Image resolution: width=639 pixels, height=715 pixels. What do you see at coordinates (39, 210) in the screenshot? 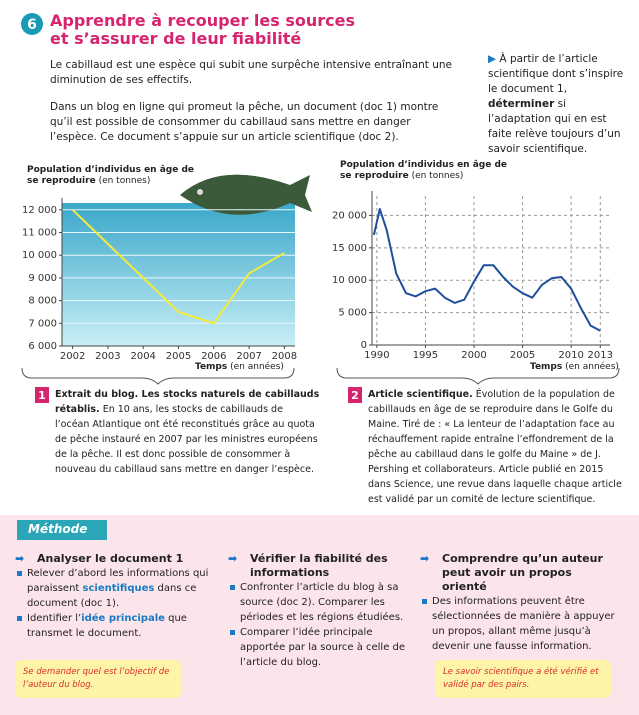
I see `y-tick-label: 12 000` at bounding box center [39, 210].